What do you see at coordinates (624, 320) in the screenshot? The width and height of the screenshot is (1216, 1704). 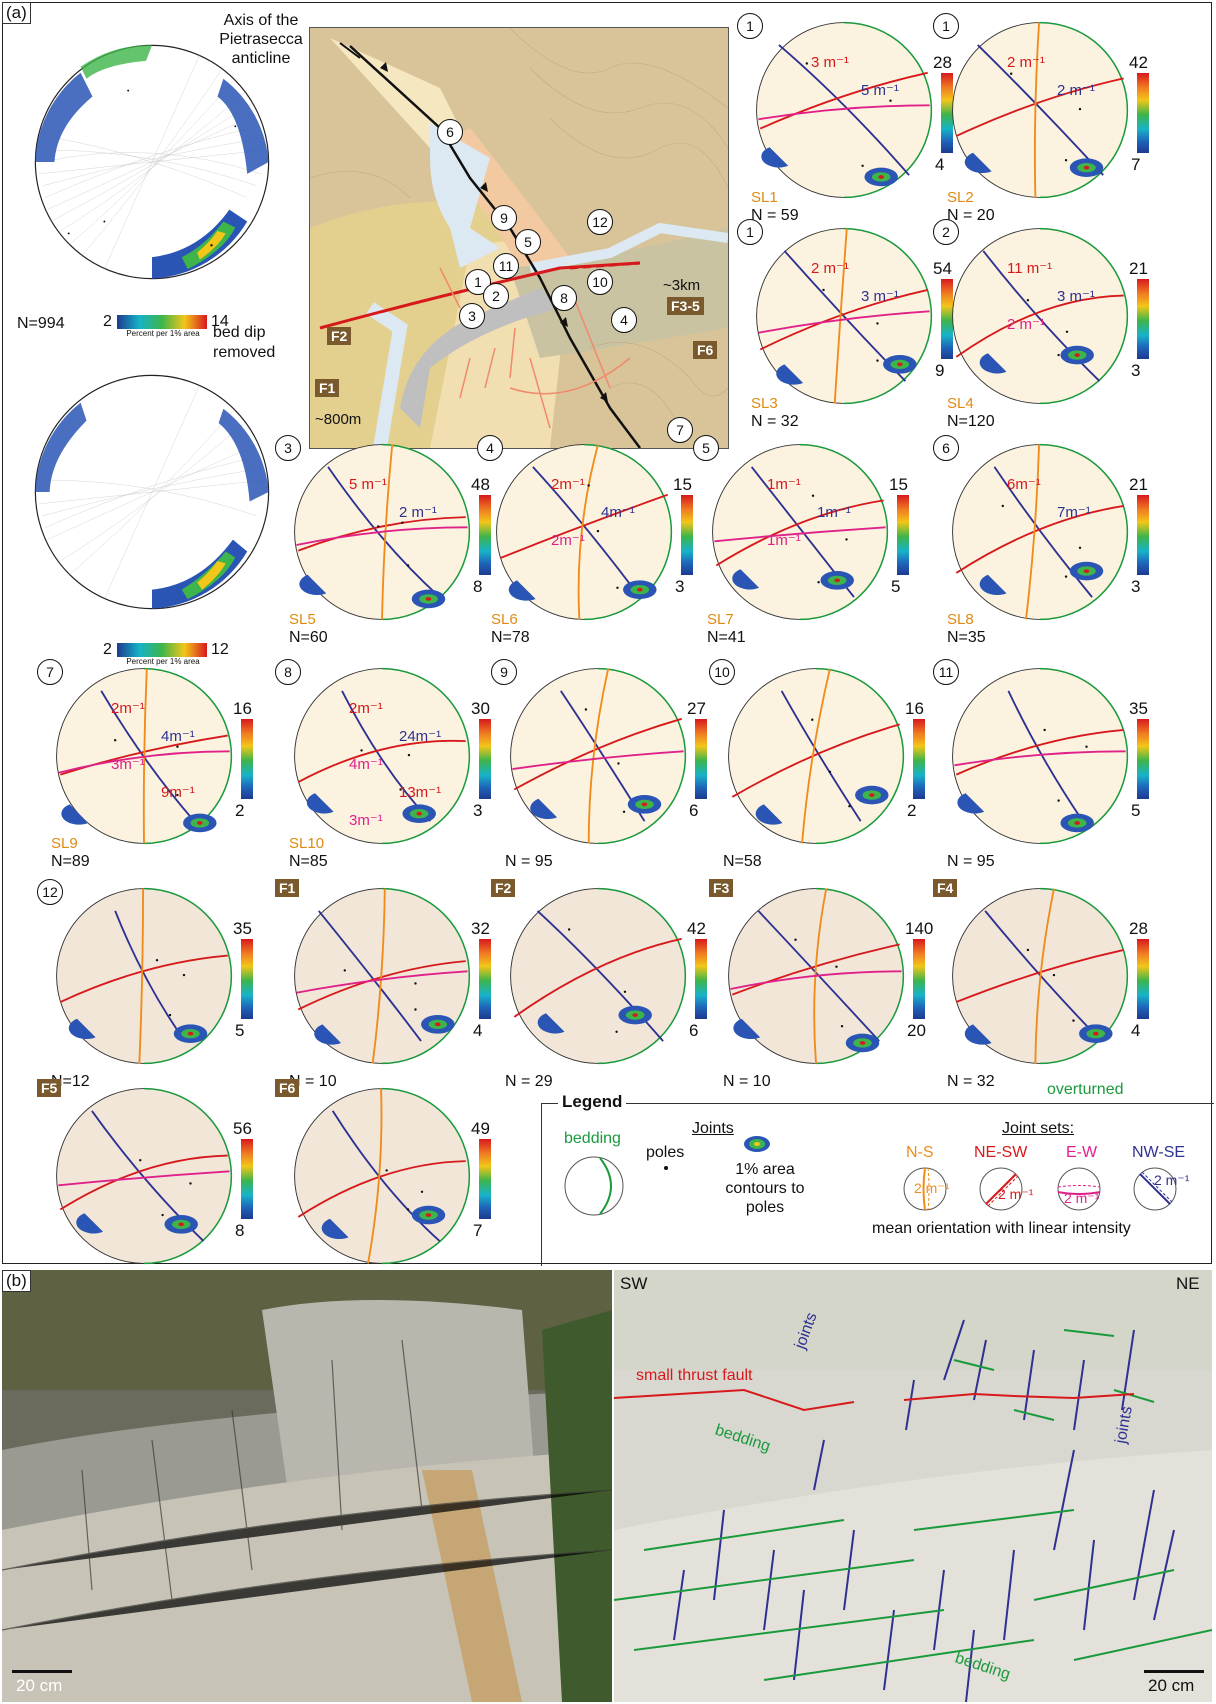 I see `site-marker-4: 4` at bounding box center [624, 320].